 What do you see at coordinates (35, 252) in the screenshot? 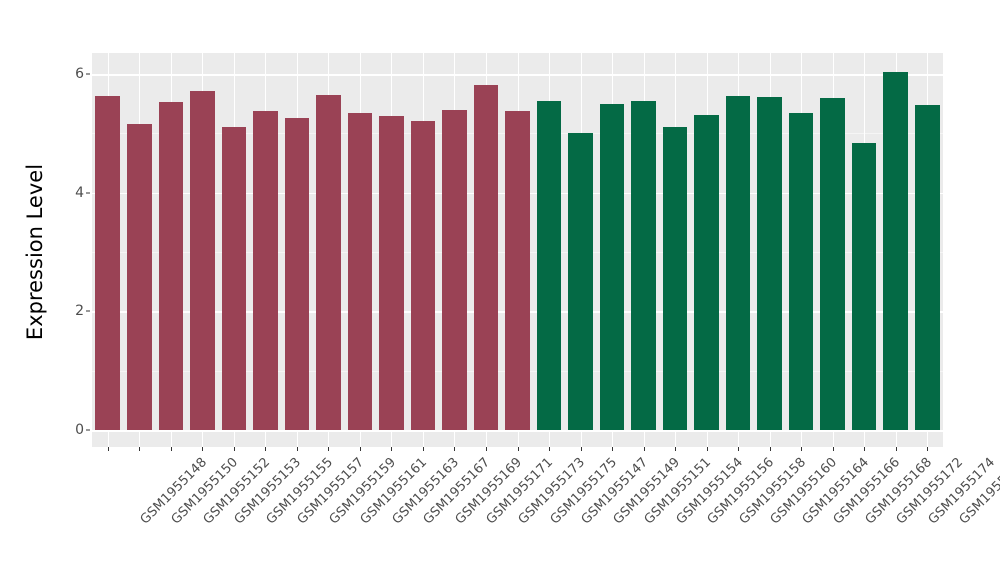
I see `y-axis-title: Expression Level` at bounding box center [35, 252].